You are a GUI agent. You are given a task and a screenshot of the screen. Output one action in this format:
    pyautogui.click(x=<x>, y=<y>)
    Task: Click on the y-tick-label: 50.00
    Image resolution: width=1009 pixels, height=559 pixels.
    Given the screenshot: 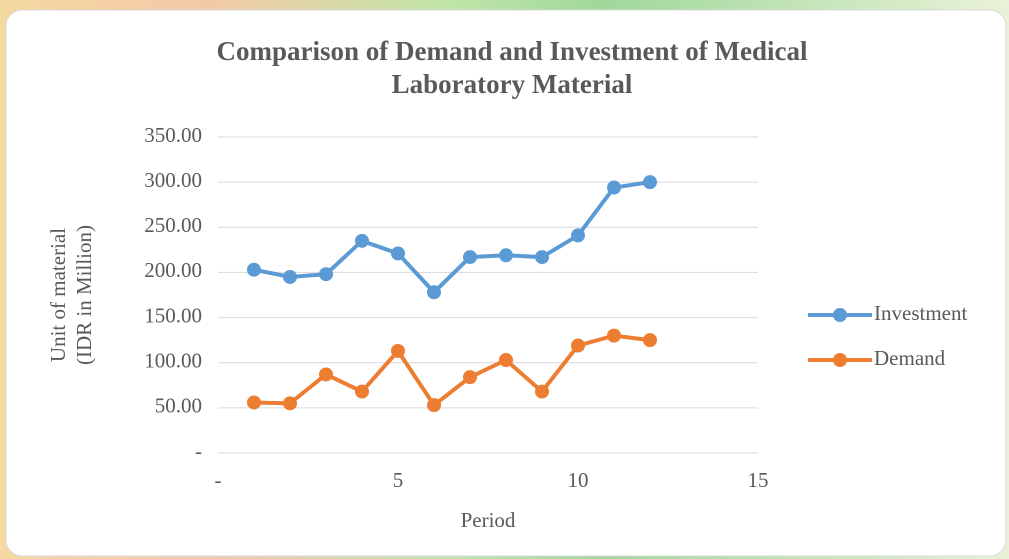 What is the action you would take?
    pyautogui.click(x=178, y=406)
    